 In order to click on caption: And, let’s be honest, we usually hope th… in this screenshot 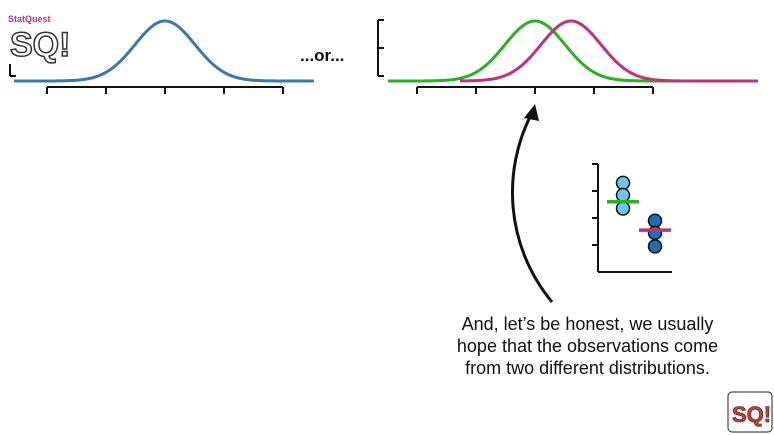, I will do `click(587, 346)`.